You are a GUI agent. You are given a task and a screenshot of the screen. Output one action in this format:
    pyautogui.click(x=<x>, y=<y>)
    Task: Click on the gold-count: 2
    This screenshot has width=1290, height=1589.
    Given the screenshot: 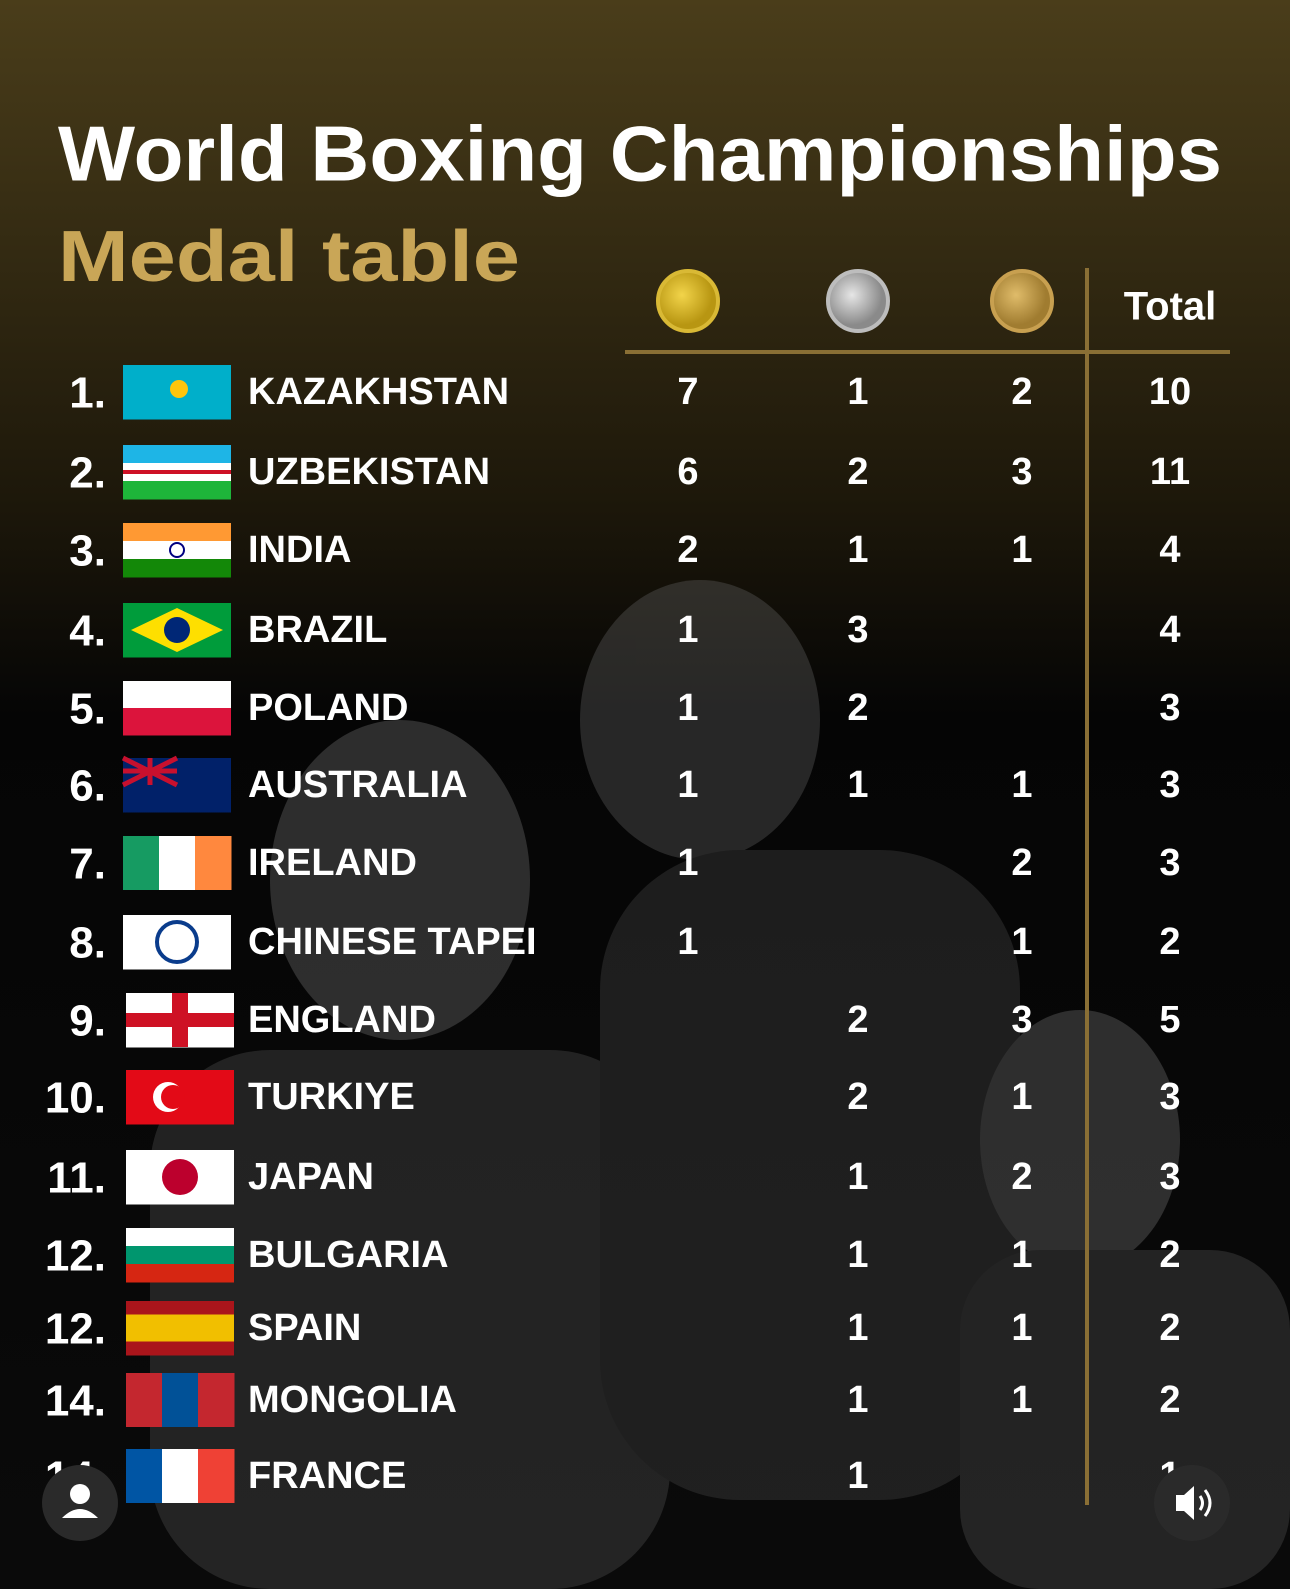 What is the action you would take?
    pyautogui.click(x=687, y=550)
    